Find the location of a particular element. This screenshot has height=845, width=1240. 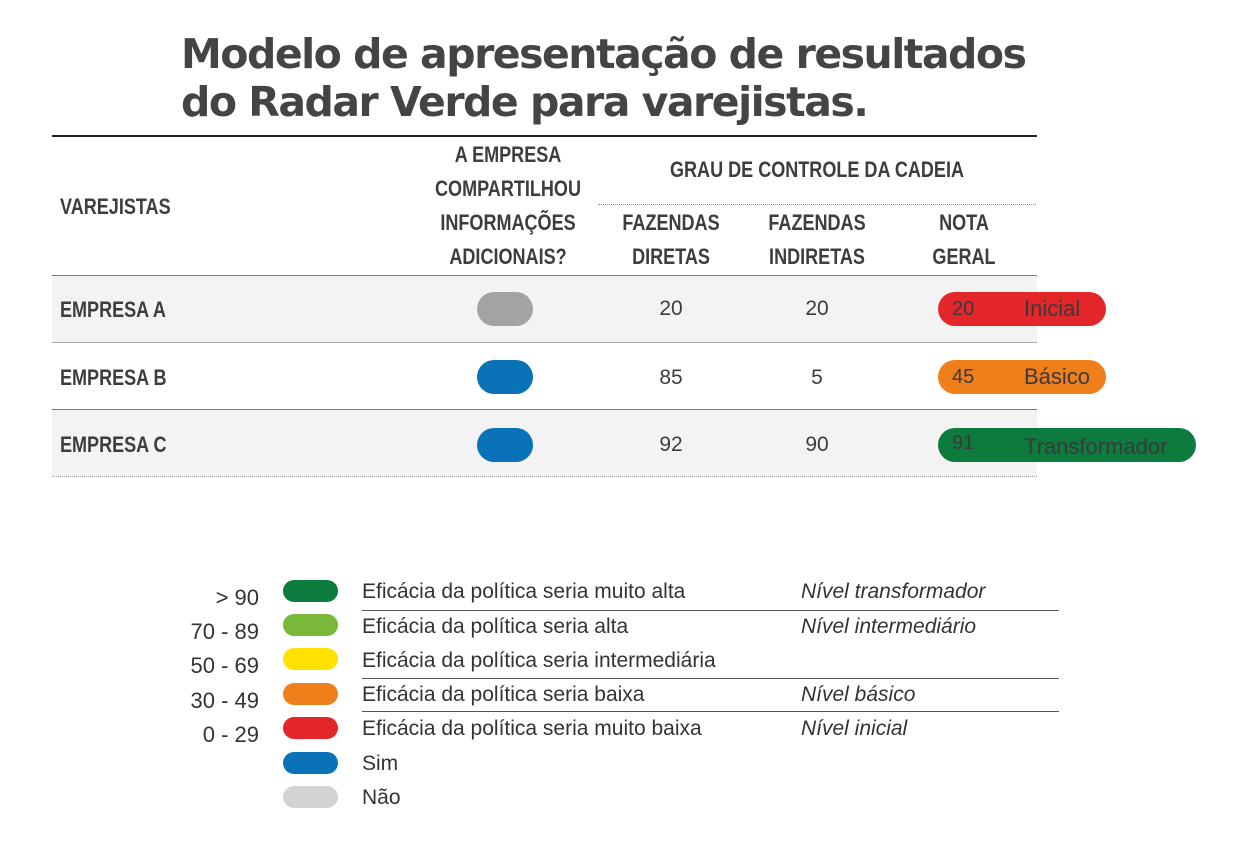

header-fazendas-indiretas: FAZENDAS INDIRETAS is located at coordinates (817, 240).